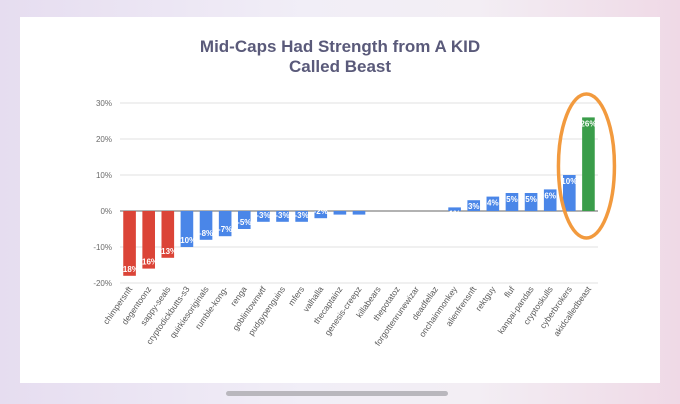 The image size is (680, 404). Describe the element at coordinates (206, 233) in the screenshot. I see `data-label: -8%` at that location.